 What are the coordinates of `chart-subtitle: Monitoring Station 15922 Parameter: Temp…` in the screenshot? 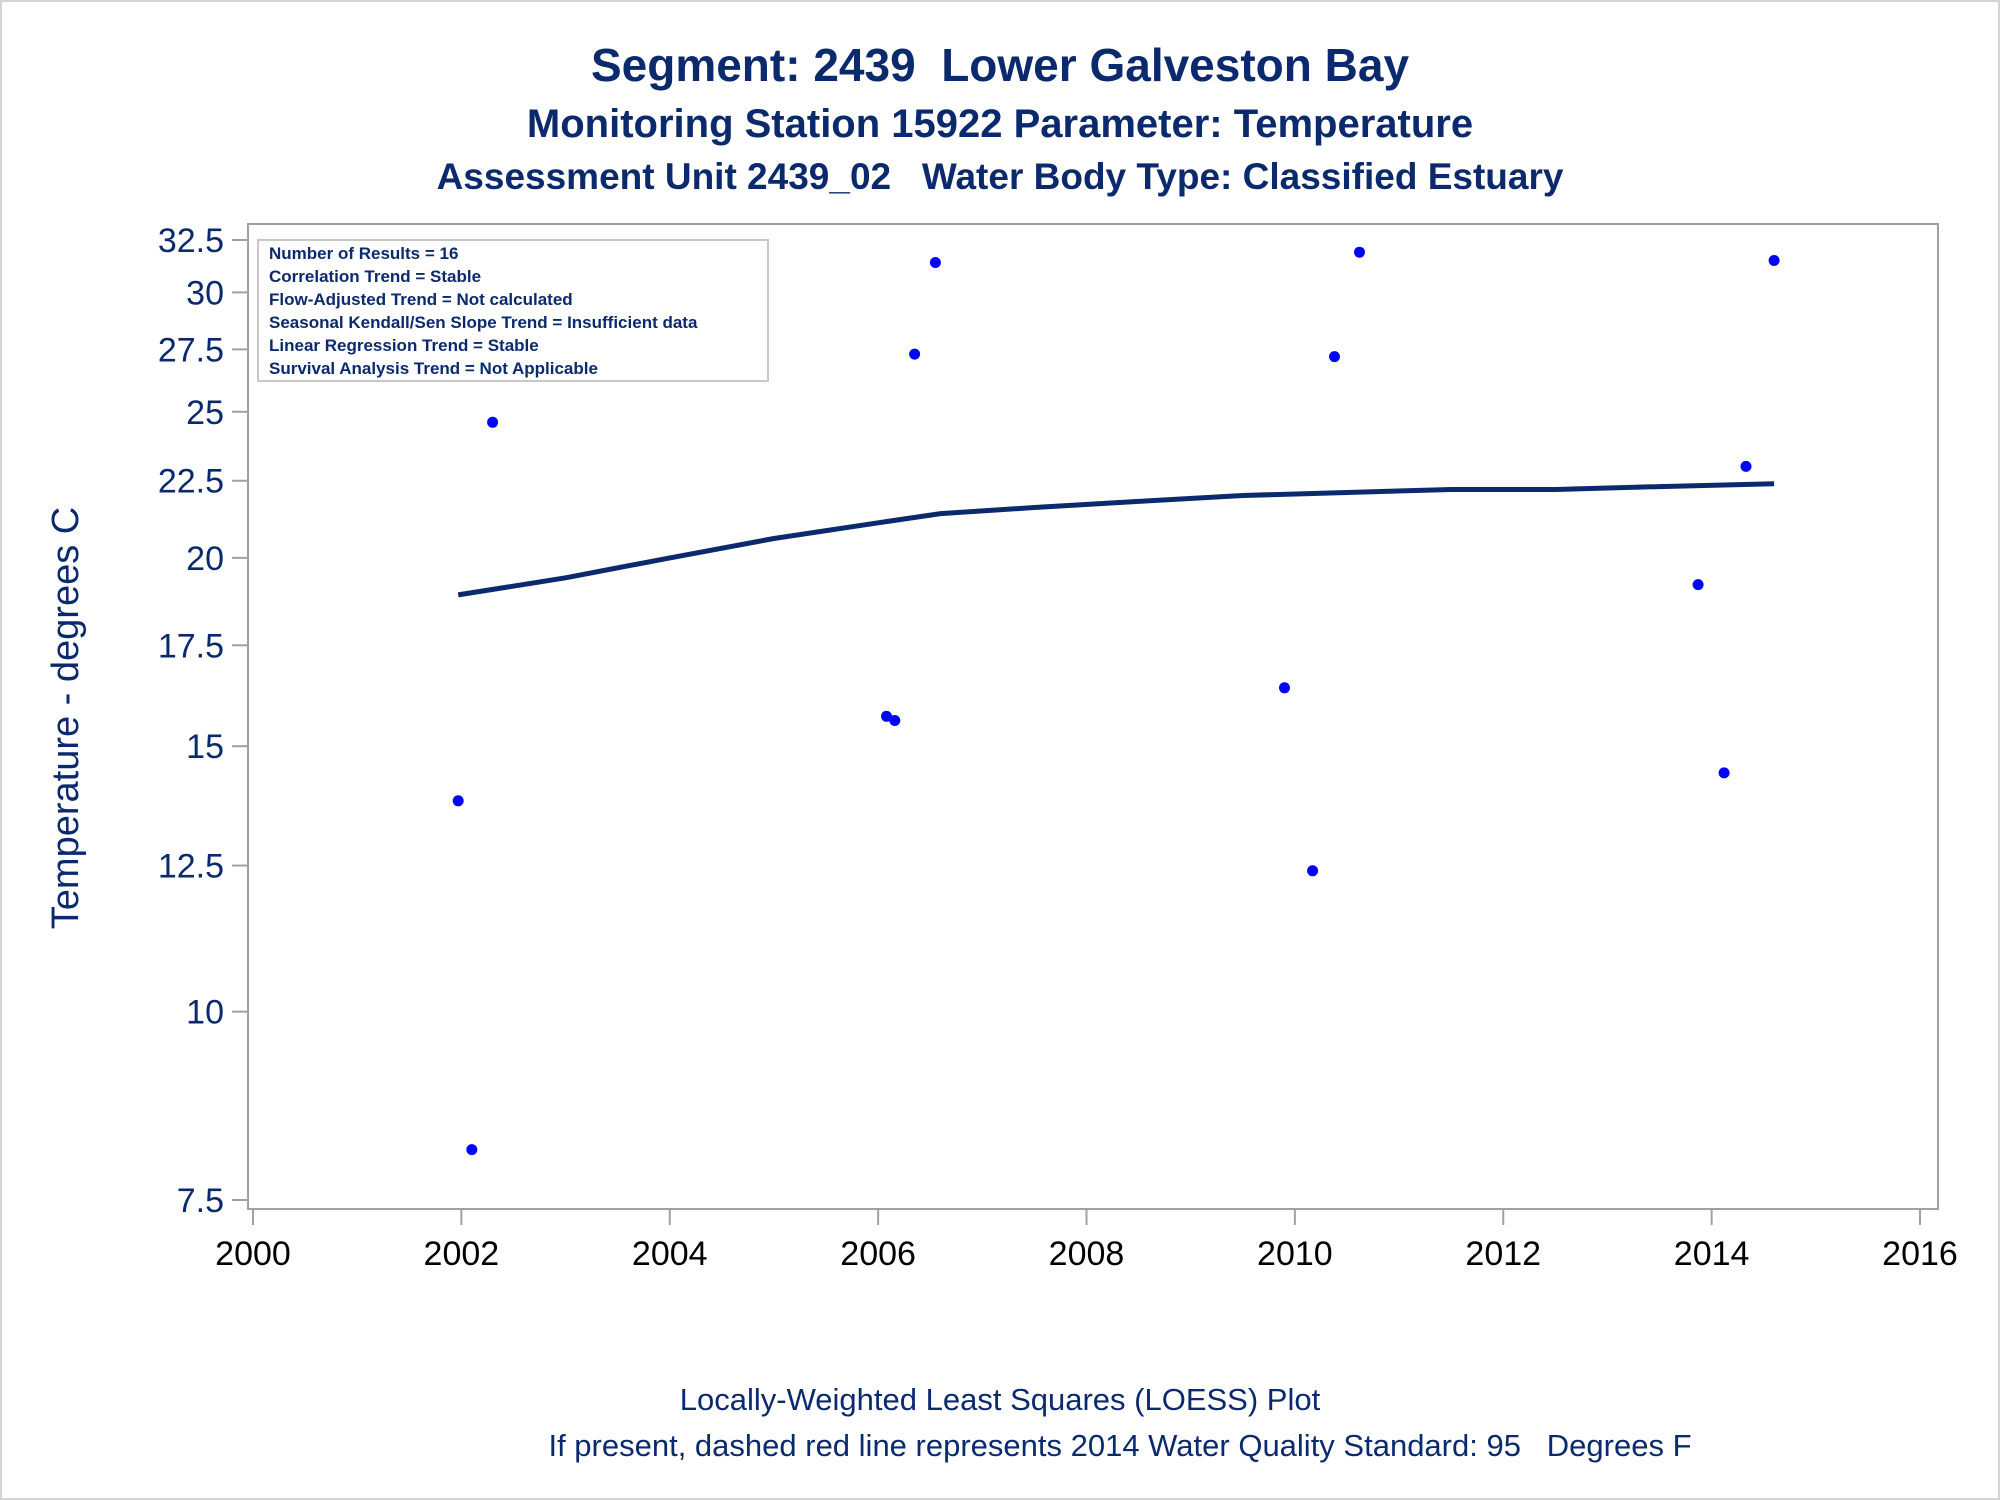 It's located at (1000, 124).